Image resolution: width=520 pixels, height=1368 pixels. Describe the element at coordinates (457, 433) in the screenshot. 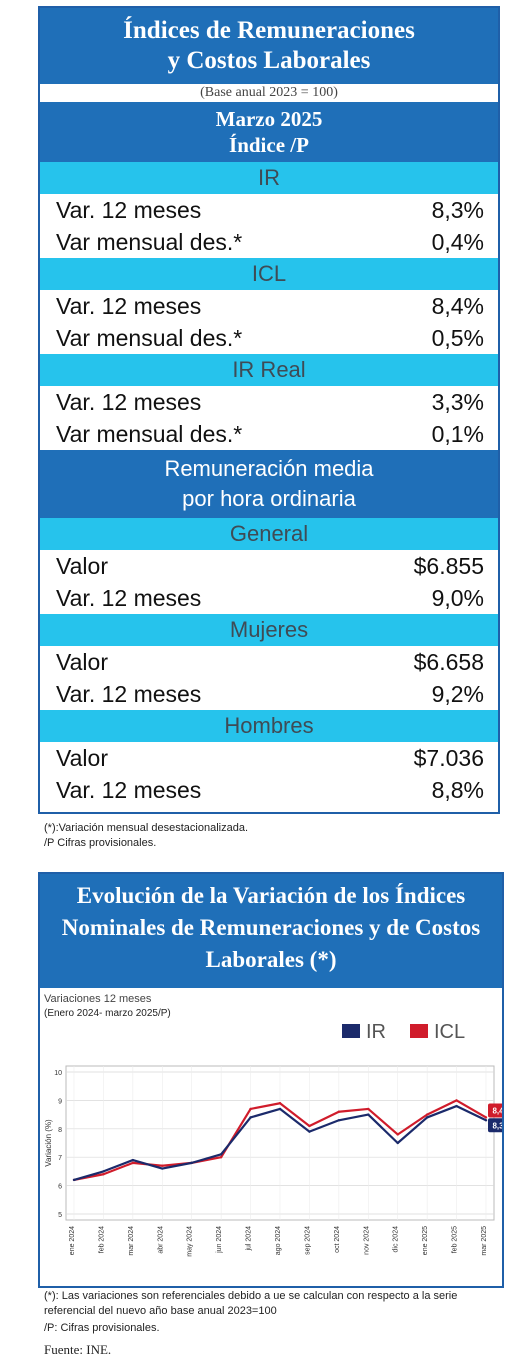

I see `row-value: 0,1%` at that location.